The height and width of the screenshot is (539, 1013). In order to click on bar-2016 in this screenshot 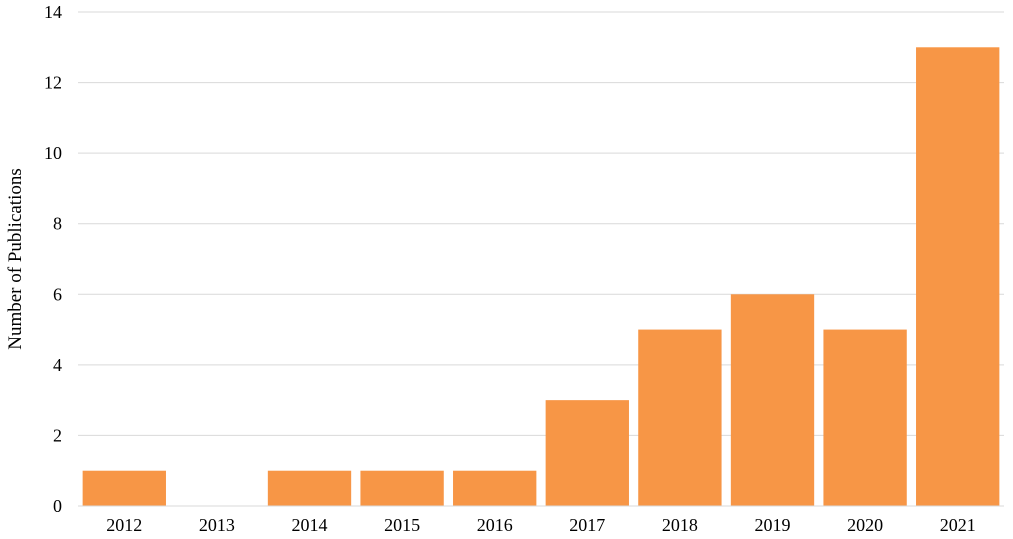, I will do `click(495, 488)`.